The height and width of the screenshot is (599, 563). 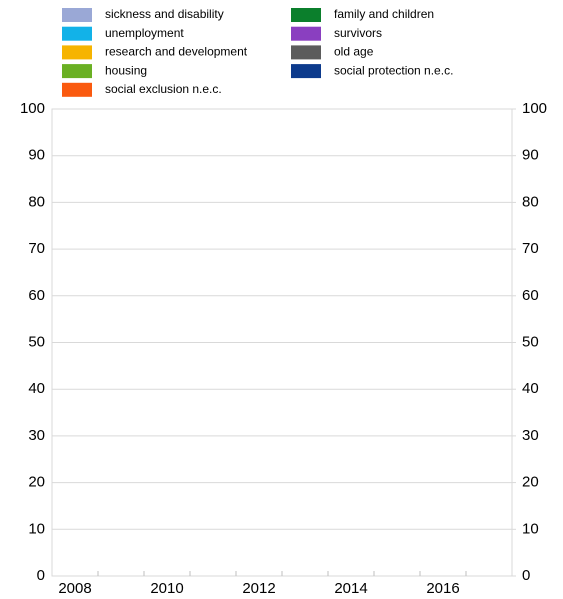 What do you see at coordinates (166, 588) in the screenshot?
I see `x-tick-label: 2010` at bounding box center [166, 588].